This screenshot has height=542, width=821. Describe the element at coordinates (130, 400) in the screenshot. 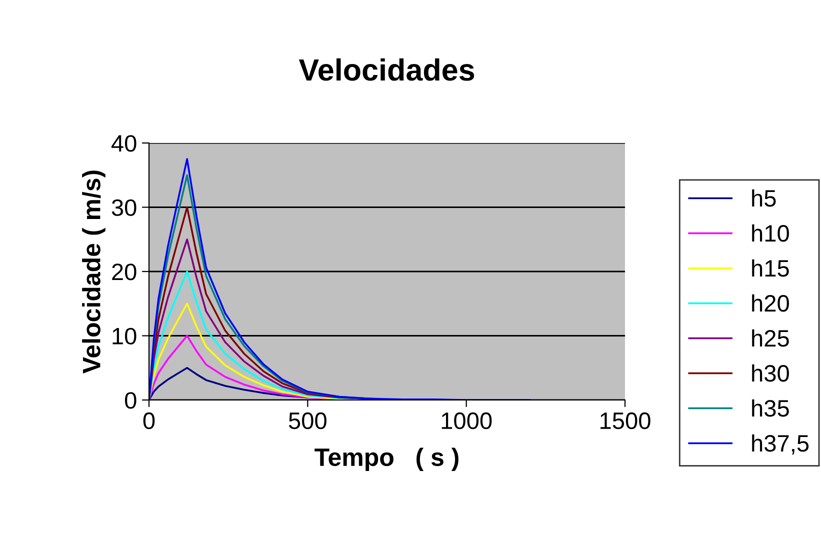

I see `y-tick-label: 0` at that location.